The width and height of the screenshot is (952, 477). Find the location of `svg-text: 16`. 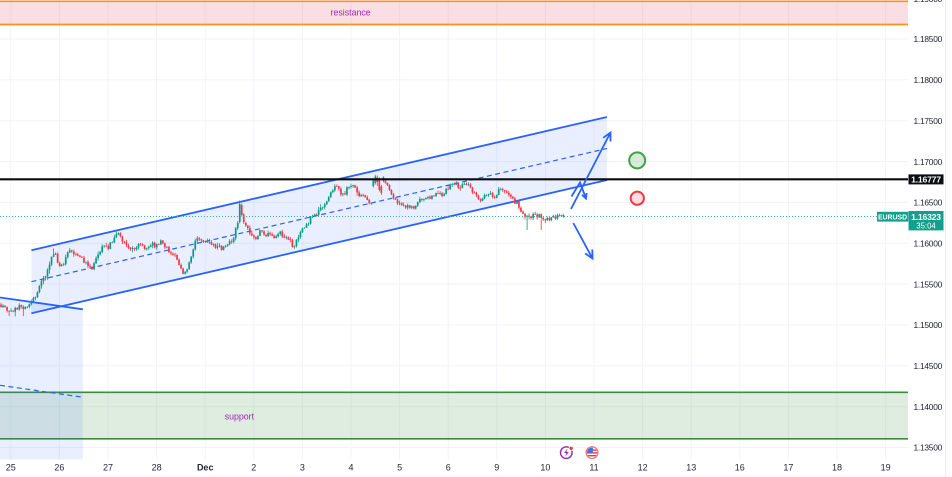

svg-text: 16 is located at coordinates (740, 468).